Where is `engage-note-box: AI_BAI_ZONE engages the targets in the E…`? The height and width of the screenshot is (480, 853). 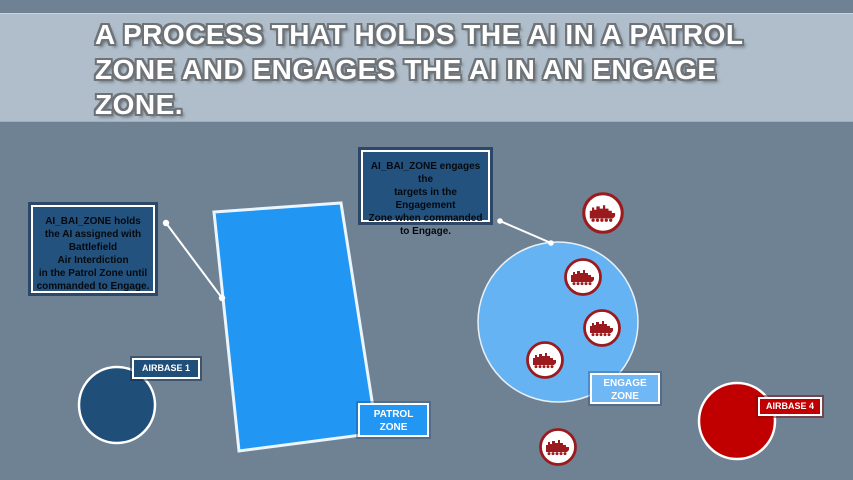
engage-note-box: AI_BAI_ZONE engages the targets in the E… is located at coordinates (425, 193).